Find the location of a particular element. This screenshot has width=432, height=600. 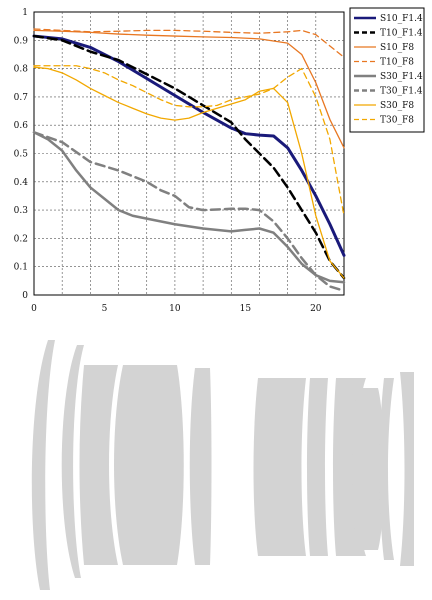

legend-label: T10_F1.4 is located at coordinates (401, 34).